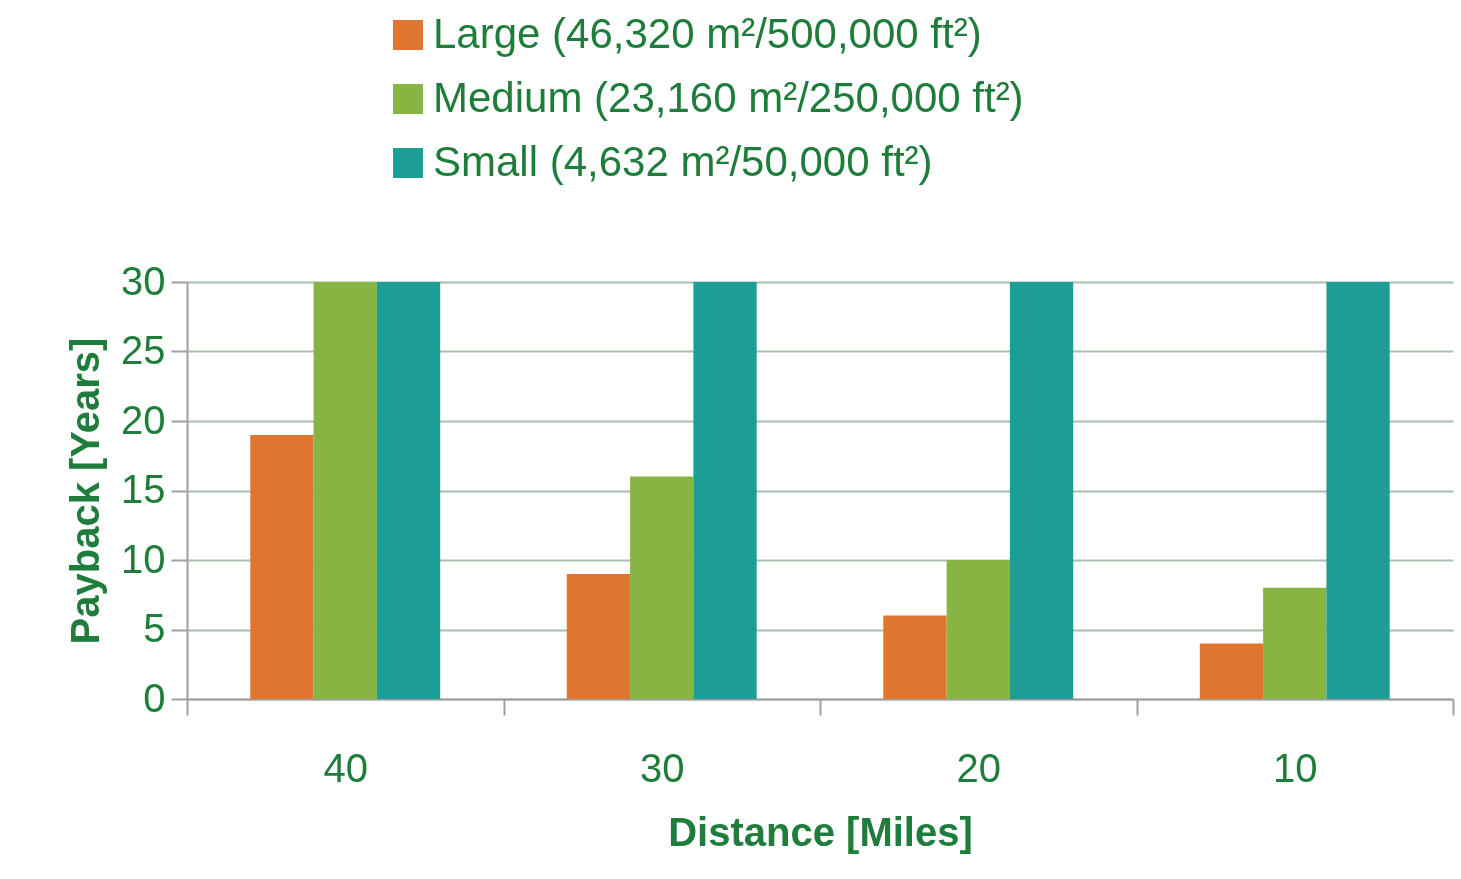  Describe the element at coordinates (683, 161) in the screenshot. I see `legend-label: Small (4,632 m²/50,000 ft²)` at that location.